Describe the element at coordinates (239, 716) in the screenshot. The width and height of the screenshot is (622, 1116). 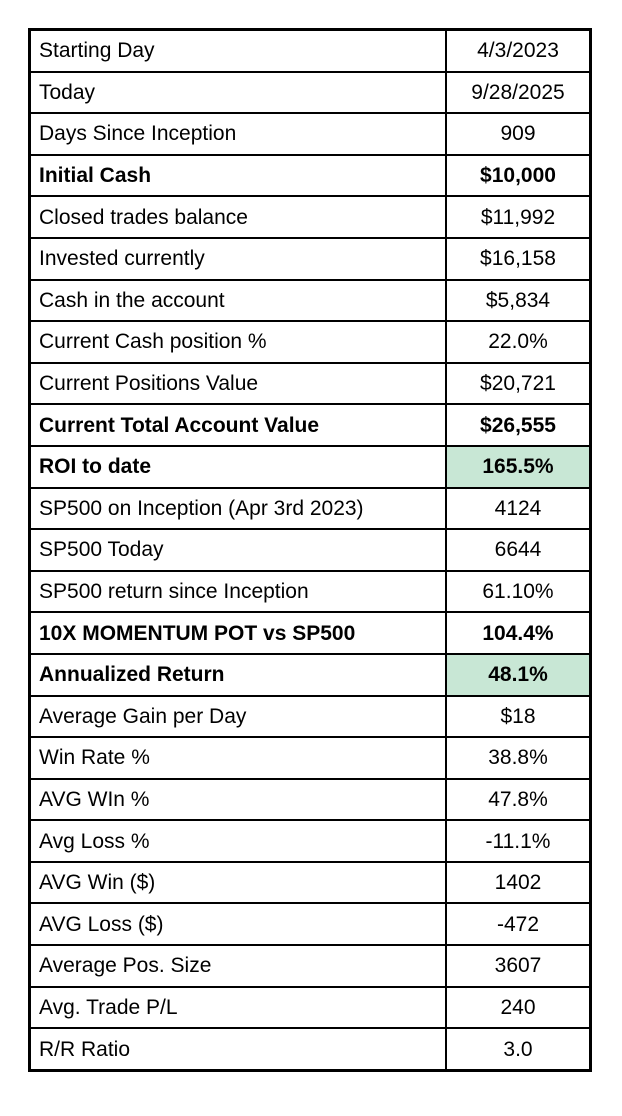
I see `row-label: Average Gain per Day` at that location.